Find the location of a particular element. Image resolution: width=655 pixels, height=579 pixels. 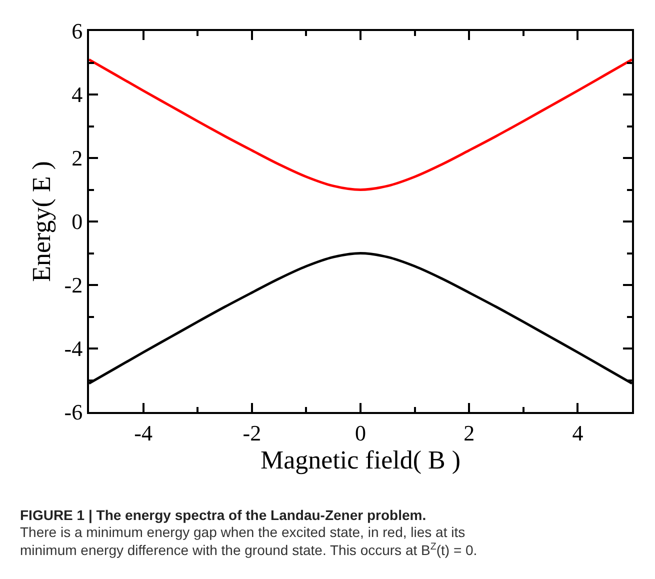

x-tick-label: -4 is located at coordinates (143, 433).